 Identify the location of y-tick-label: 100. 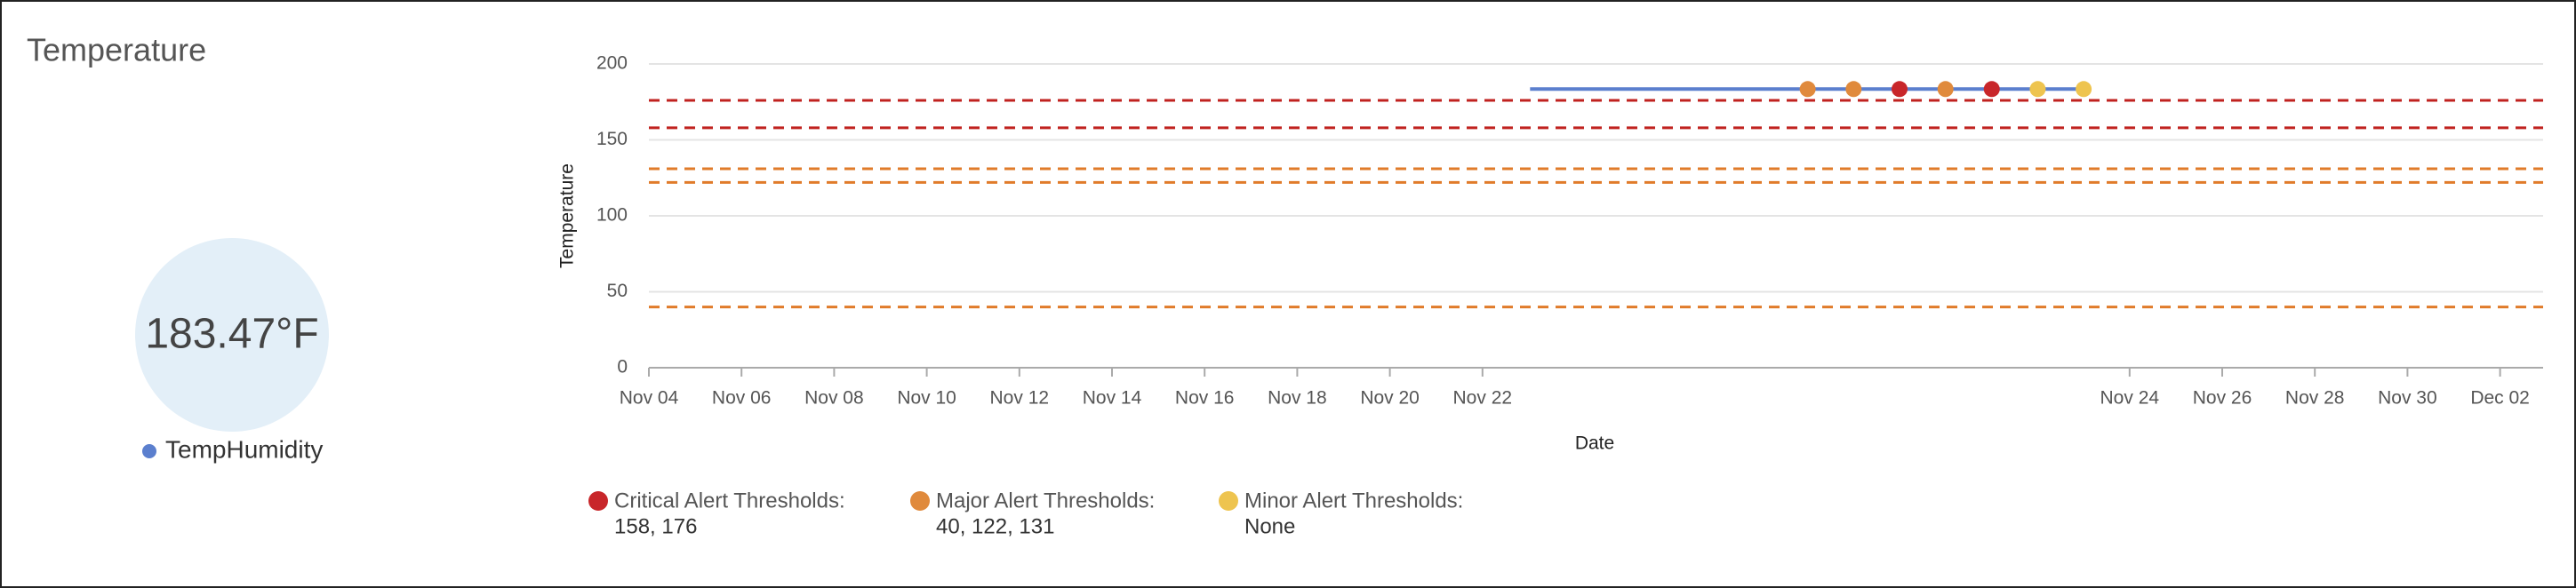
(612, 215).